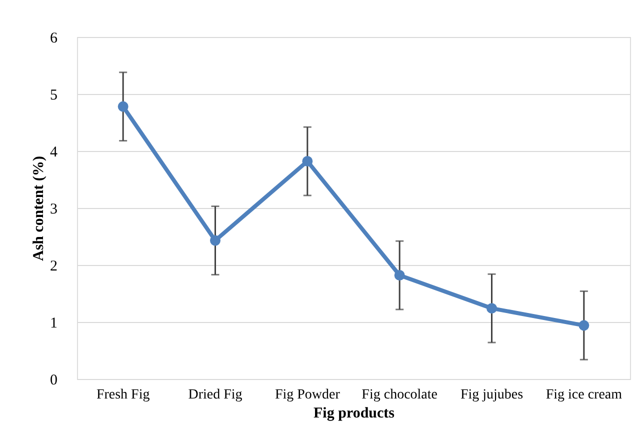 Image resolution: width=644 pixels, height=439 pixels. What do you see at coordinates (307, 395) in the screenshot?
I see `x-tick-label: Fig Powder` at bounding box center [307, 395].